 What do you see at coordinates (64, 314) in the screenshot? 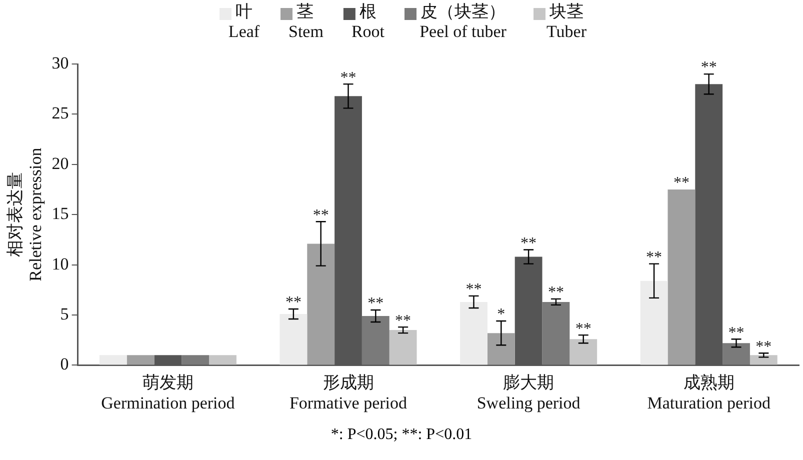
I see `y-tick-label: 5` at bounding box center [64, 314].